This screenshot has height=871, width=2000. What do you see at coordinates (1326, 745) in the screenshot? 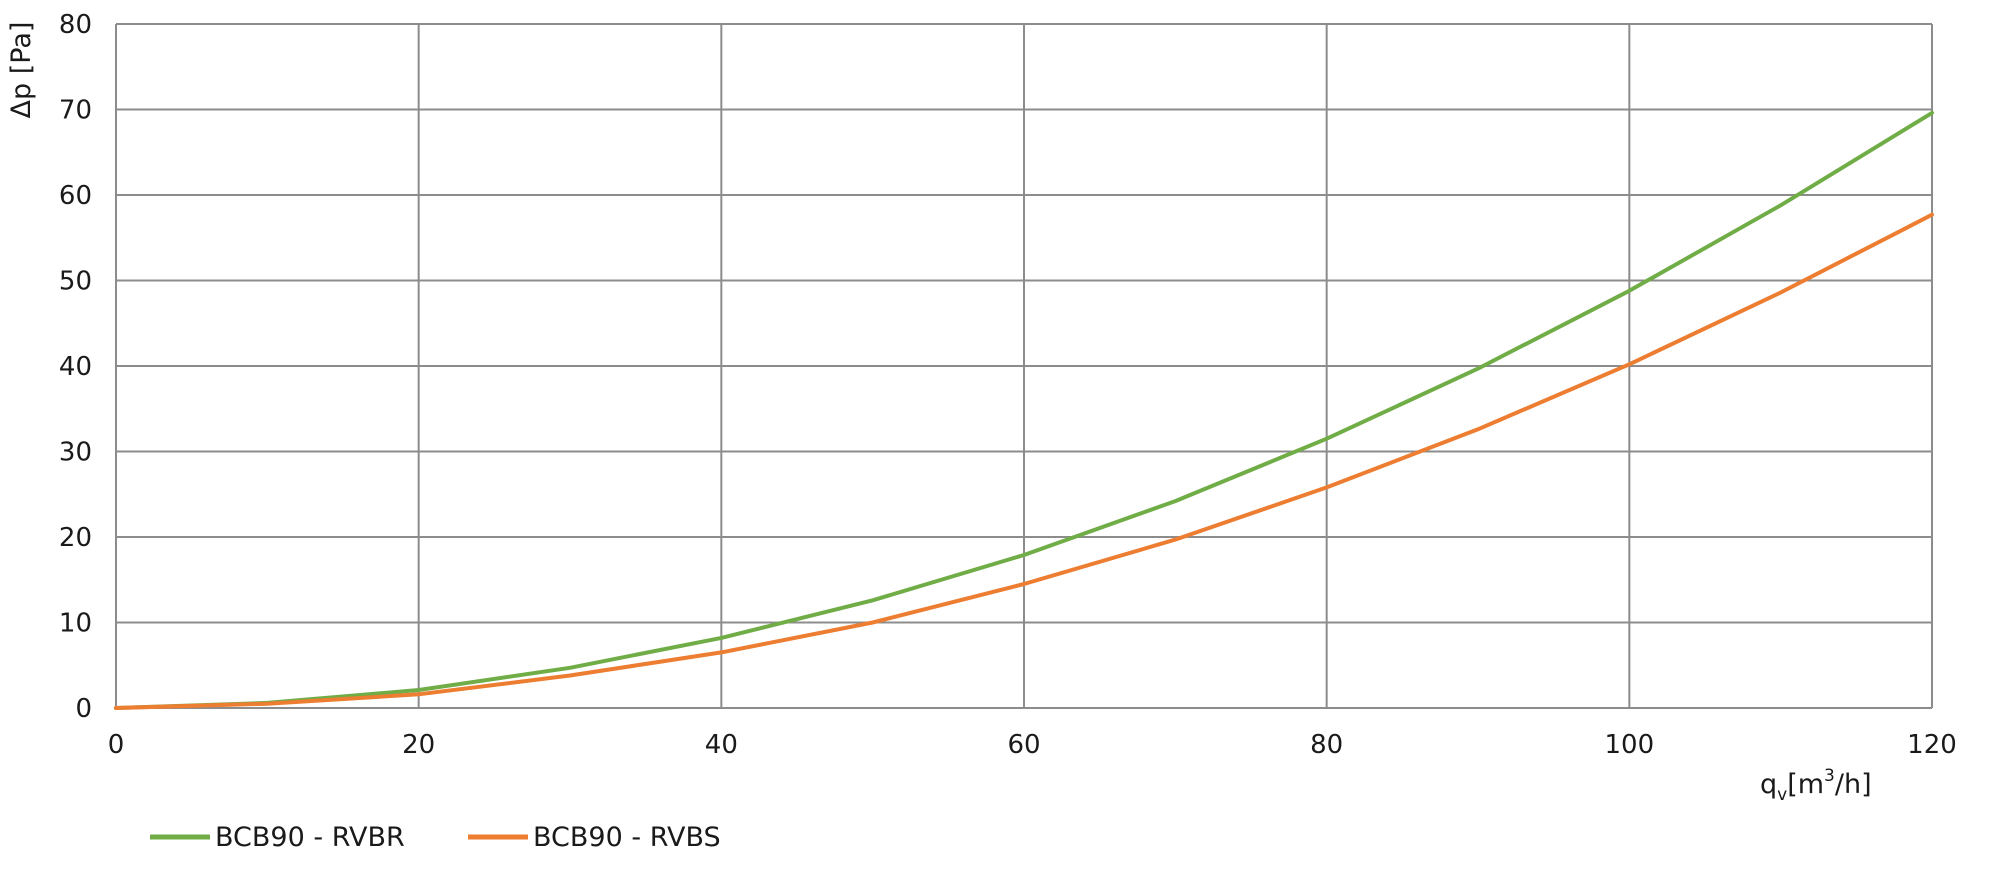
I see `x-tick-label: 80` at bounding box center [1326, 745].